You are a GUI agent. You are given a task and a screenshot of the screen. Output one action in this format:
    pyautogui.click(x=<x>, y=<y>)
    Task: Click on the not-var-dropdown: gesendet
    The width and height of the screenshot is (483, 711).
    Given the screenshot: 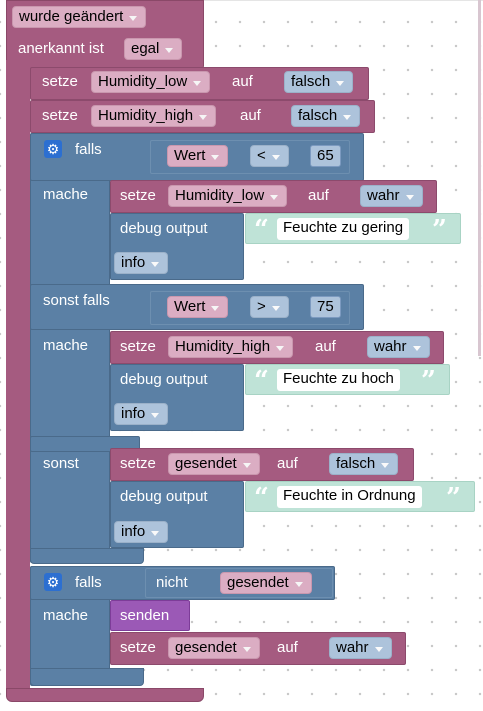 What is the action you would take?
    pyautogui.click(x=266, y=583)
    